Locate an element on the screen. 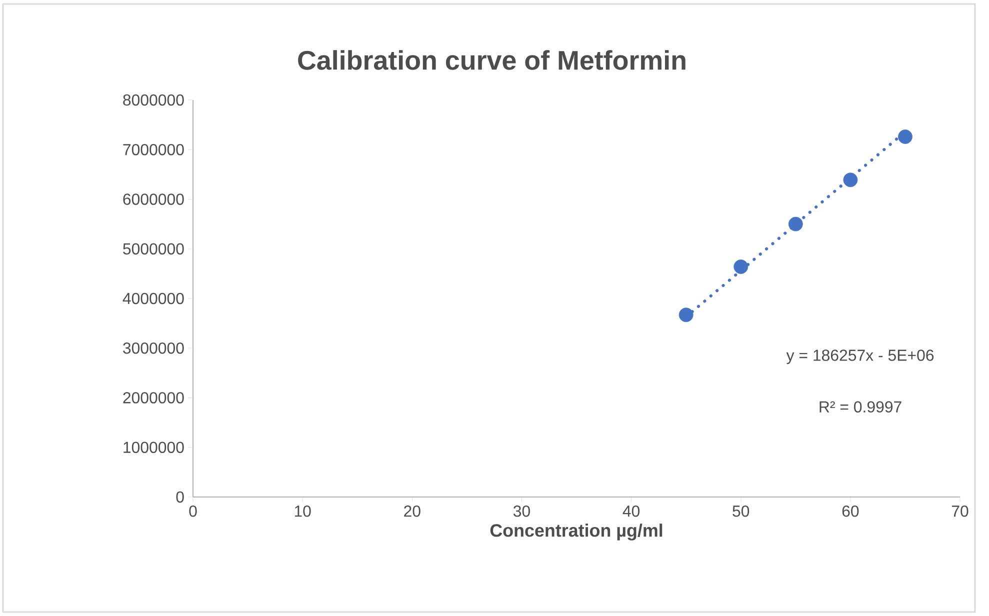 The width and height of the screenshot is (989, 616). y-tick-label: 4000000 is located at coordinates (153, 298).